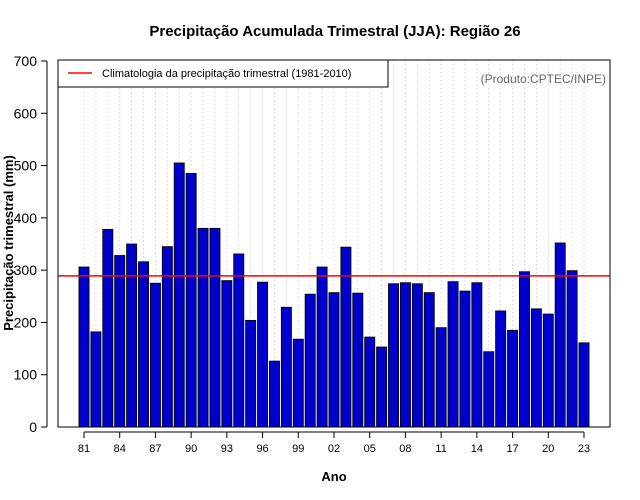 The height and width of the screenshot is (500, 640). I want to click on bar-2008, so click(405, 355).